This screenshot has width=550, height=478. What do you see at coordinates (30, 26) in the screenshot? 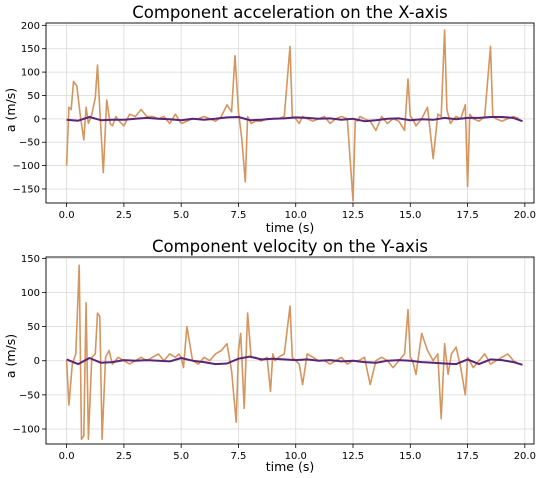
I see `y-tick-label: 200` at bounding box center [30, 26].